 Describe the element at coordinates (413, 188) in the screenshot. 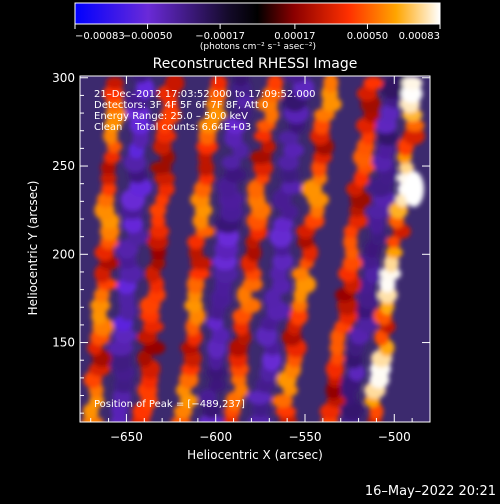

I see `peak-blob` at that location.